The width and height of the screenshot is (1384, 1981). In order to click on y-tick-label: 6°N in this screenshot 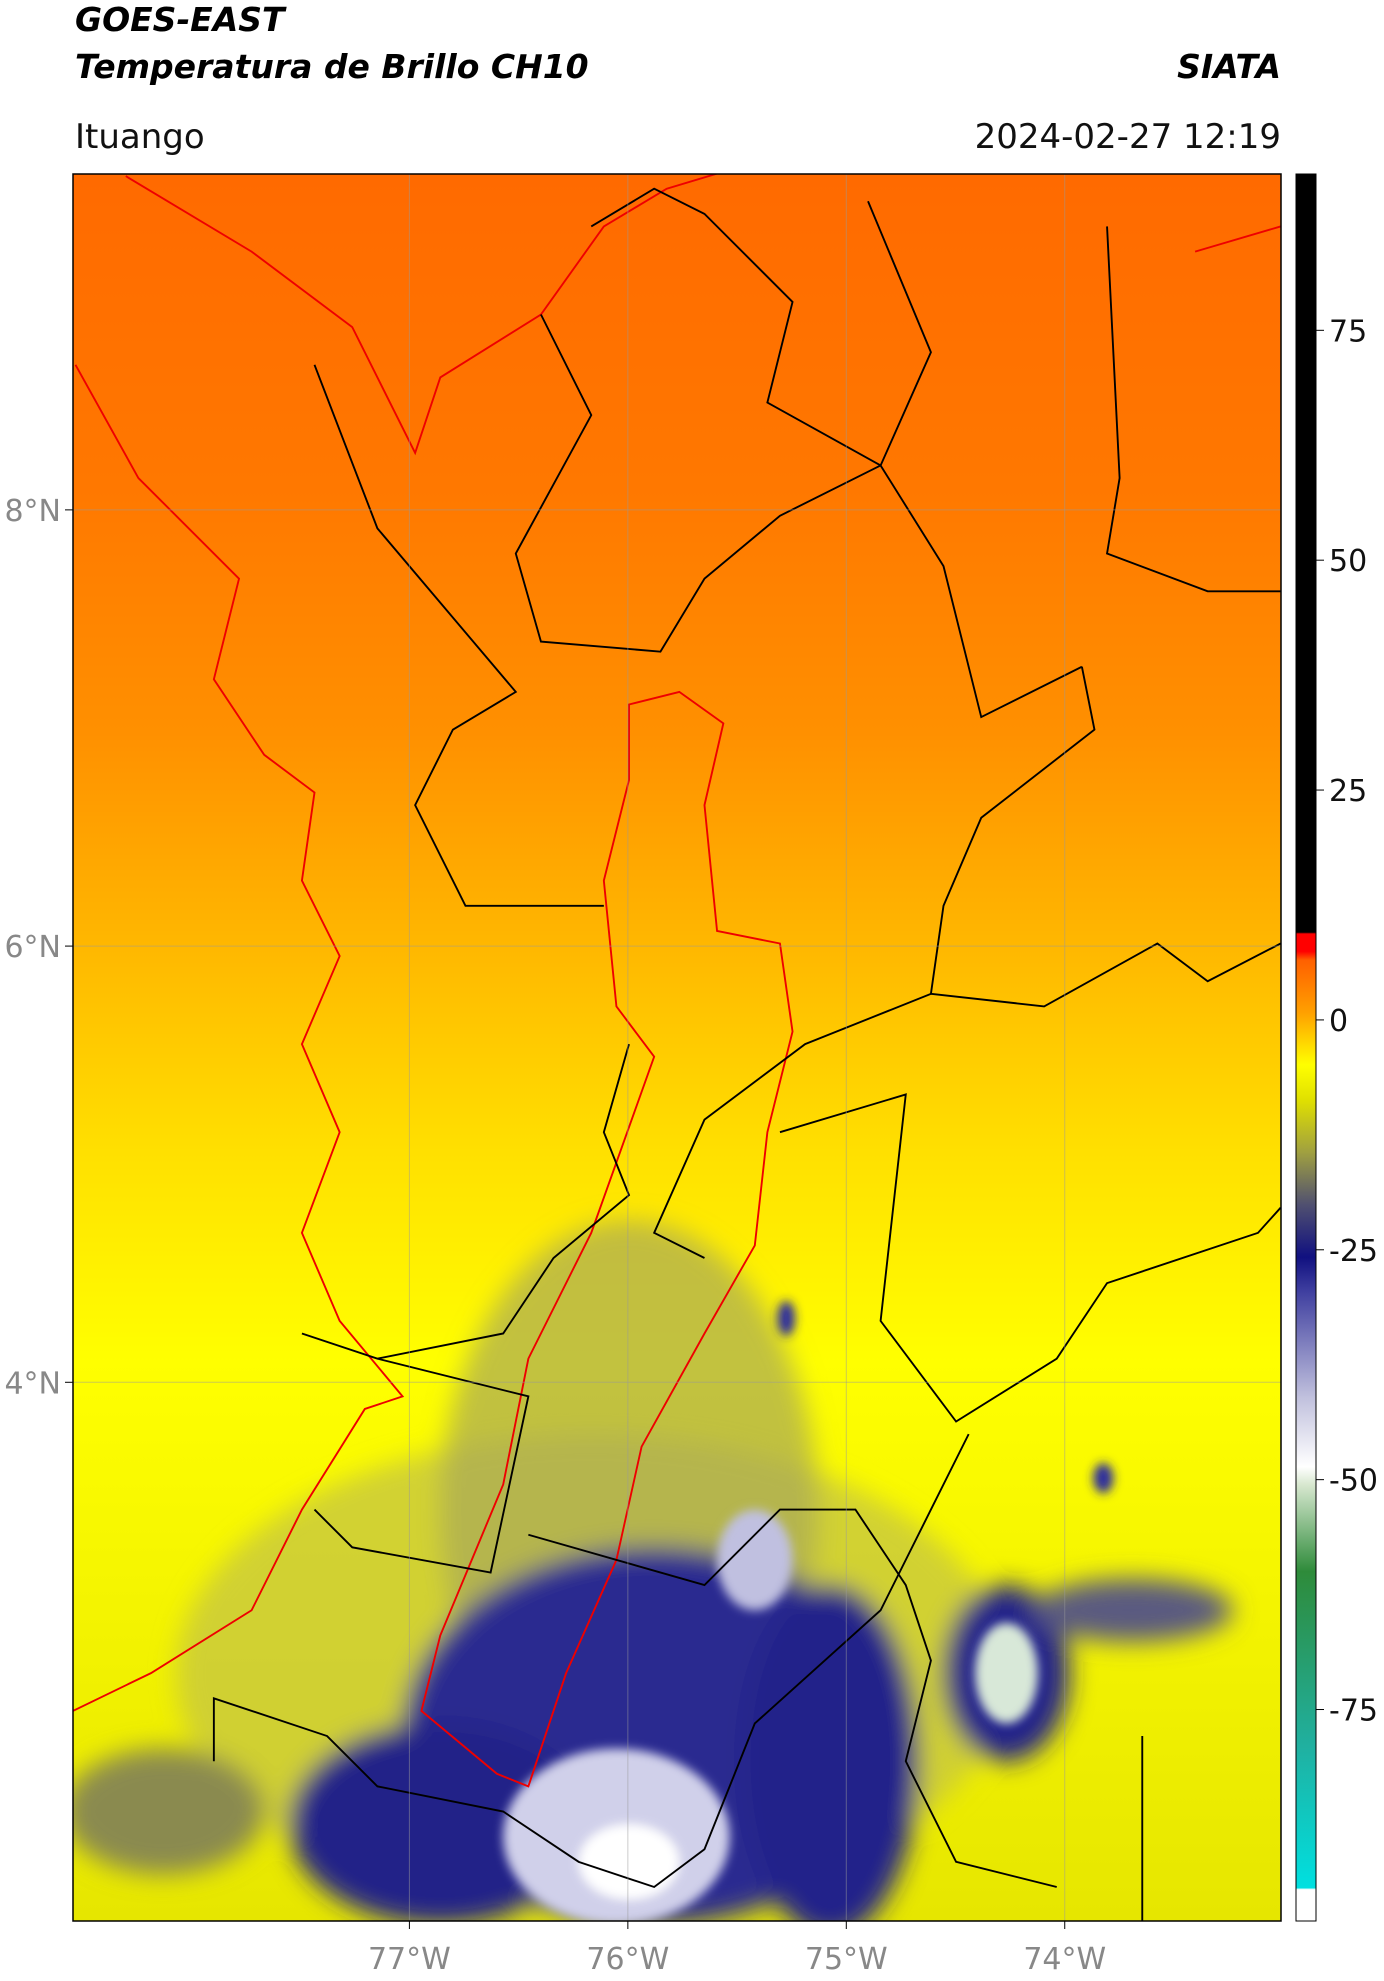, I will do `click(32, 947)`.